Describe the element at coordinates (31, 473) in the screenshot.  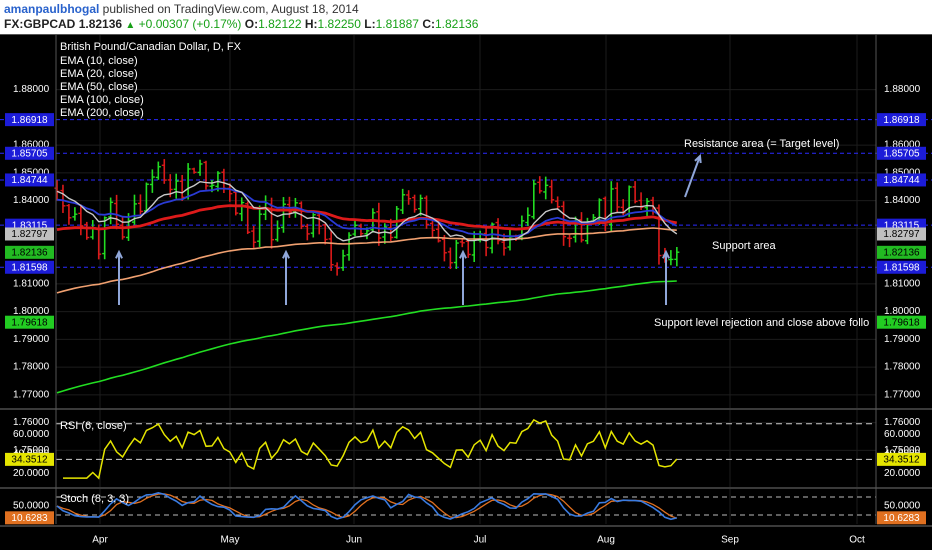
I see `left-rsi-tick: 20.0000` at that location.